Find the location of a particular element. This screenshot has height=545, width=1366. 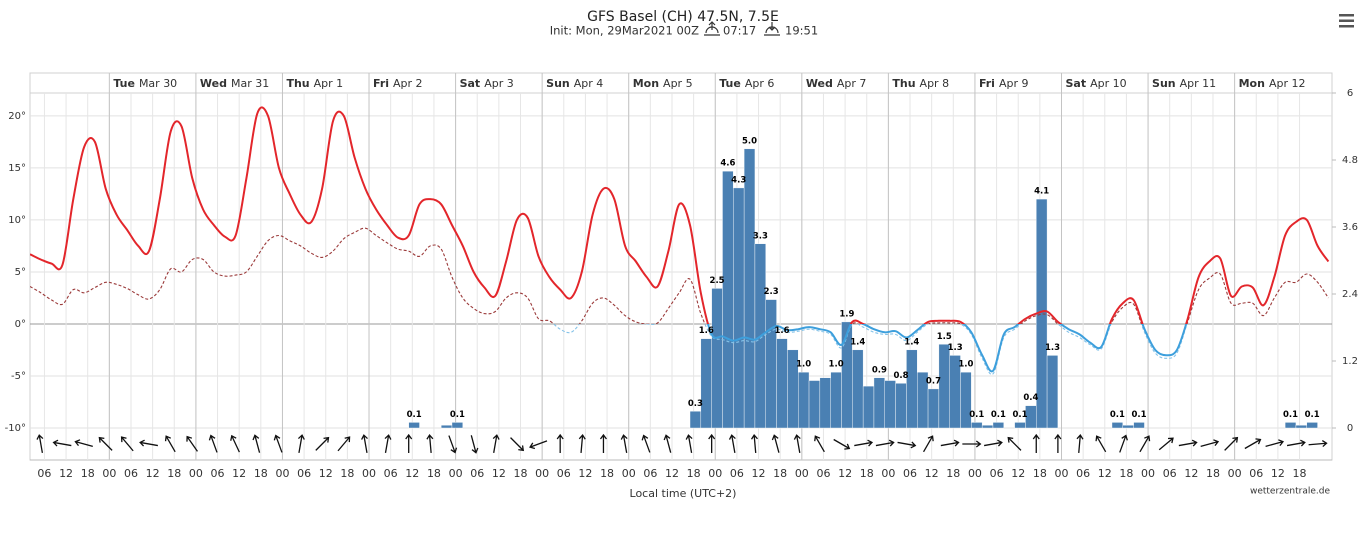

day-date: Apr 11 is located at coordinates (1198, 83).